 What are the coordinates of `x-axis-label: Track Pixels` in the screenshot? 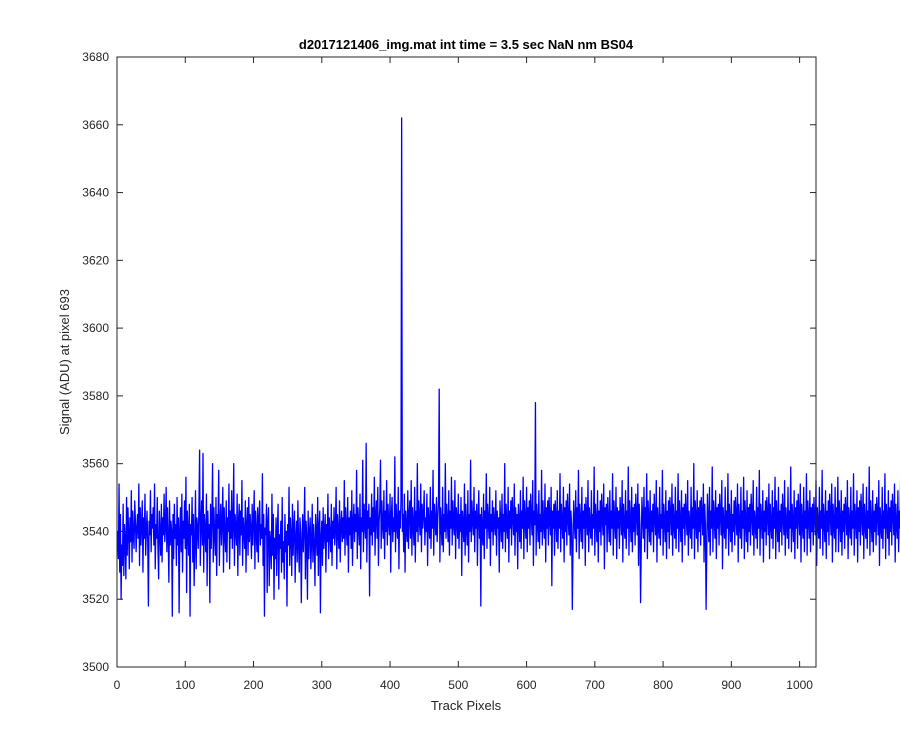 It's located at (466, 705).